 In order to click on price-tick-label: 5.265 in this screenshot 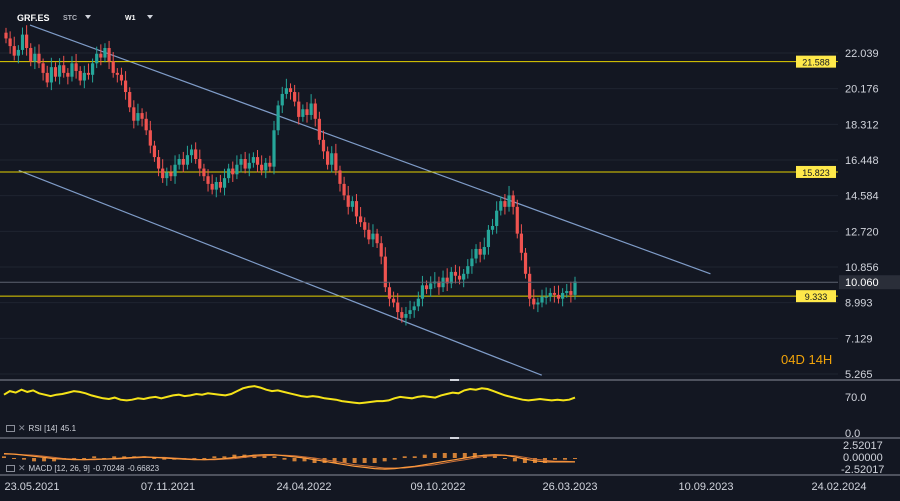, I will do `click(859, 375)`.